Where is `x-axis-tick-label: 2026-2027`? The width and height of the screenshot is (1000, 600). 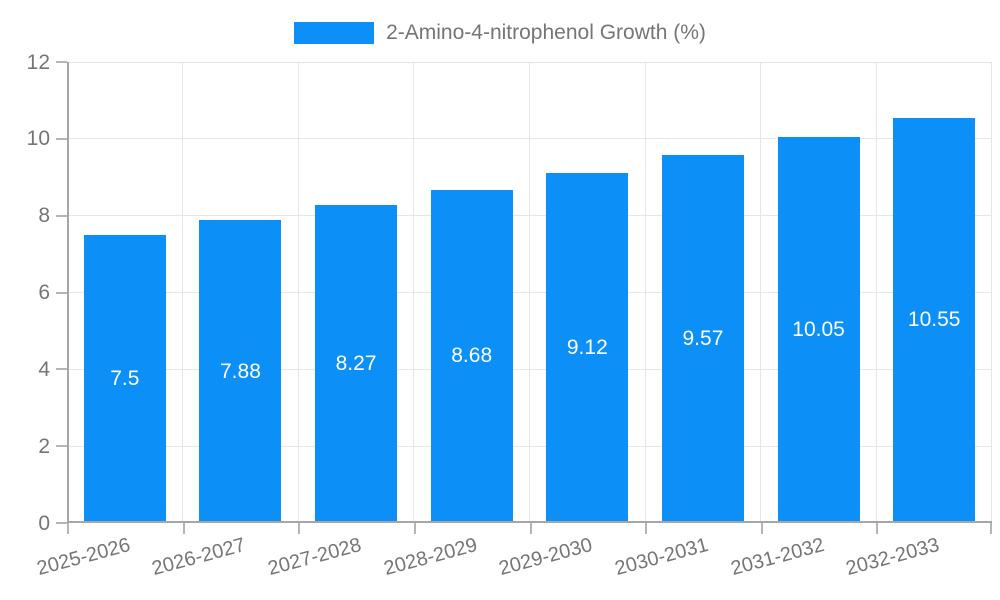
x-axis-tick-label: 2026-2027 is located at coordinates (199, 557).